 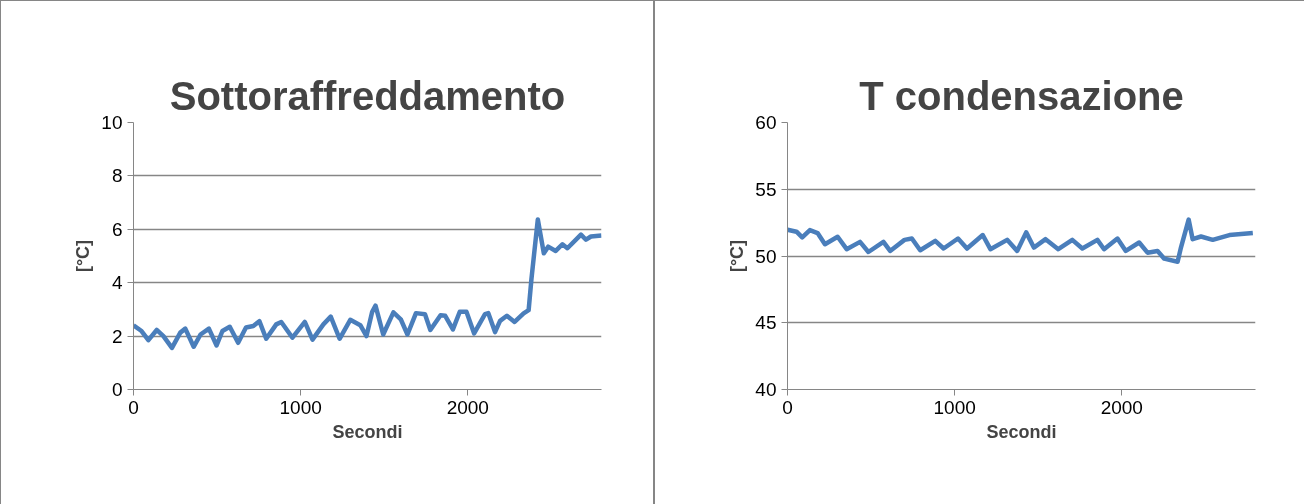 What do you see at coordinates (117, 176) in the screenshot?
I see `y-tick-label: 8` at bounding box center [117, 176].